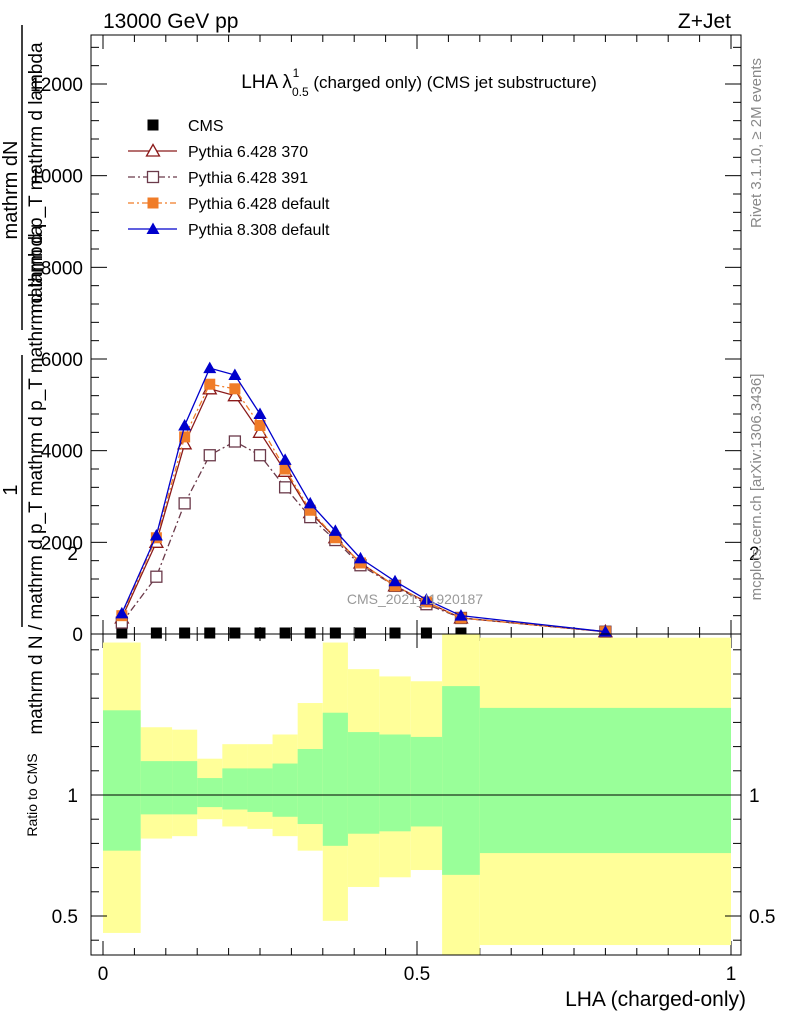 The width and height of the screenshot is (786, 1024). Describe the element at coordinates (103, 974) in the screenshot. I see `x-tick-label: 0` at that location.